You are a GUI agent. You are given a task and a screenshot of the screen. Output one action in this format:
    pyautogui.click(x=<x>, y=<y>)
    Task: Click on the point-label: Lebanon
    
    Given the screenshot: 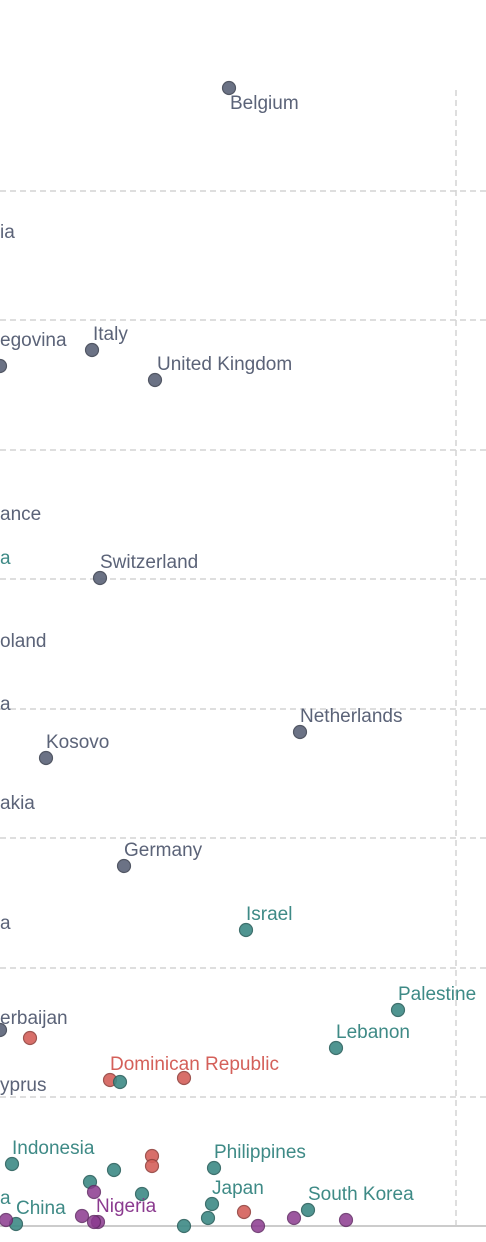 What is the action you would take?
    pyautogui.click(x=373, y=1032)
    